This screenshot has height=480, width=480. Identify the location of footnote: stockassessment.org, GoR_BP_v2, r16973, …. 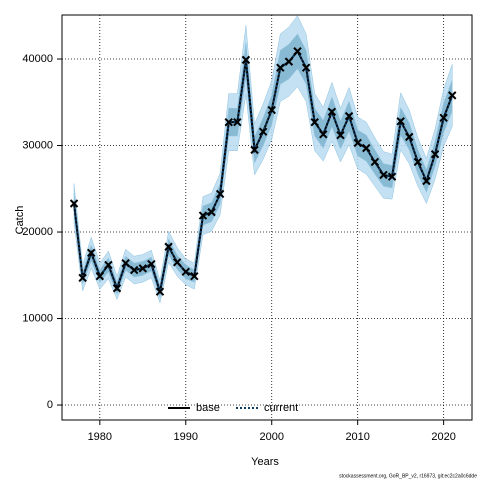
(408, 476).